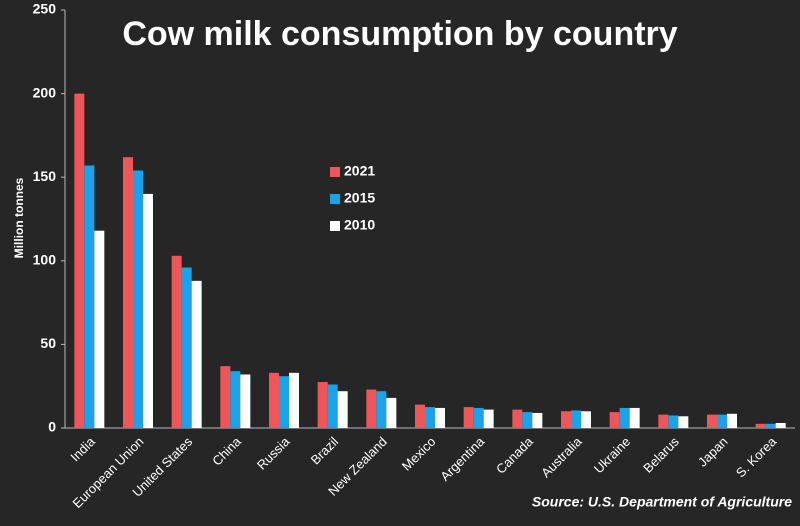 The width and height of the screenshot is (800, 526). I want to click on chart-title: Cow milk consumption by country, so click(399, 34).